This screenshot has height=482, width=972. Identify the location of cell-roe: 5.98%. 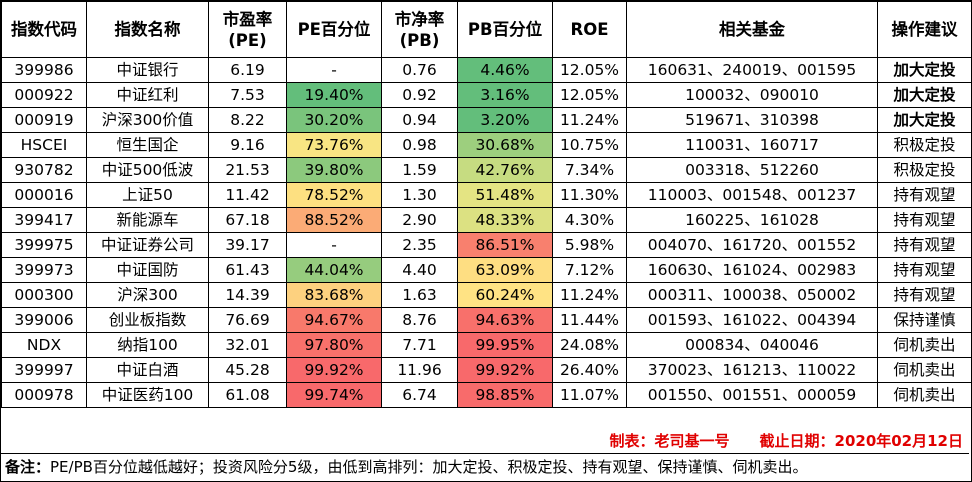
(589, 245).